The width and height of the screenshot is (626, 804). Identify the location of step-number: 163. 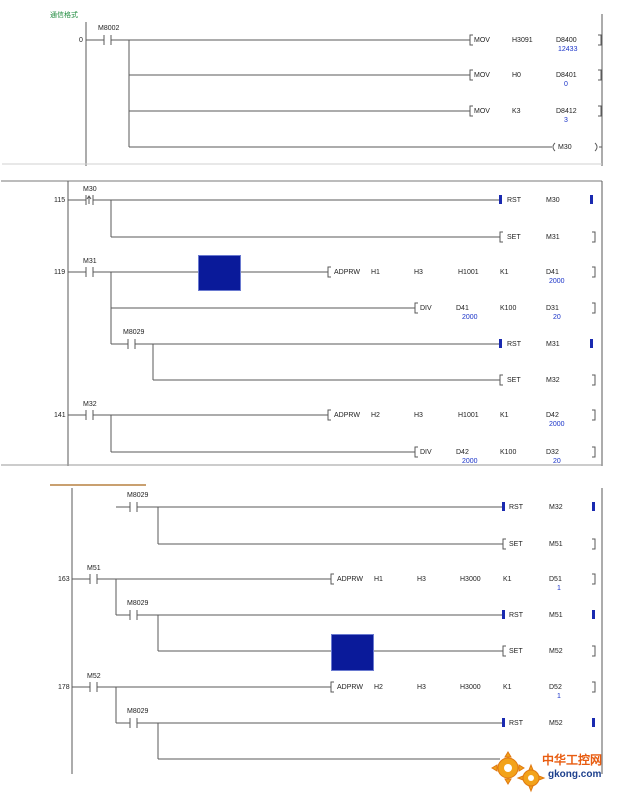
(64, 579).